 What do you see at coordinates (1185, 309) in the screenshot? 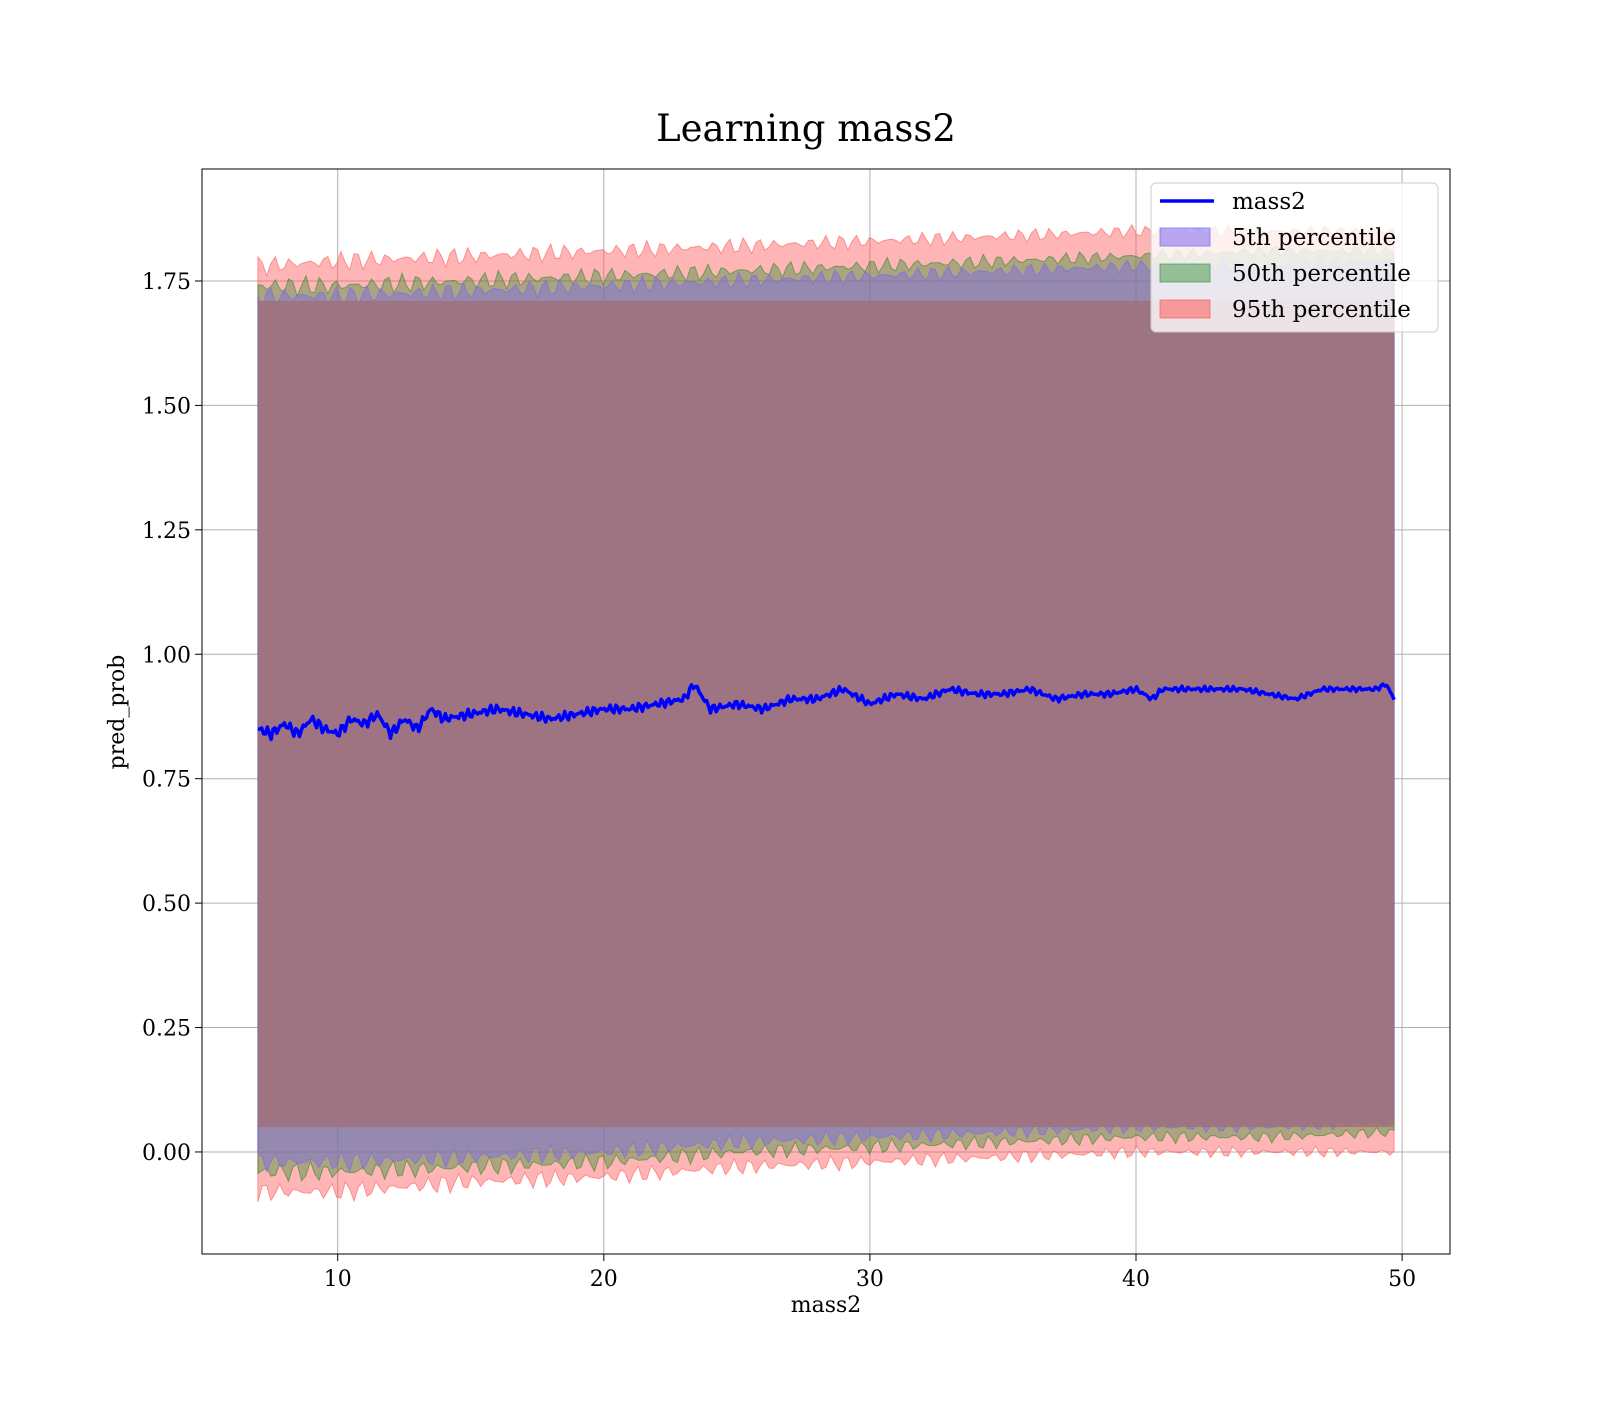
I see `legend-swatch-95th` at bounding box center [1185, 309].